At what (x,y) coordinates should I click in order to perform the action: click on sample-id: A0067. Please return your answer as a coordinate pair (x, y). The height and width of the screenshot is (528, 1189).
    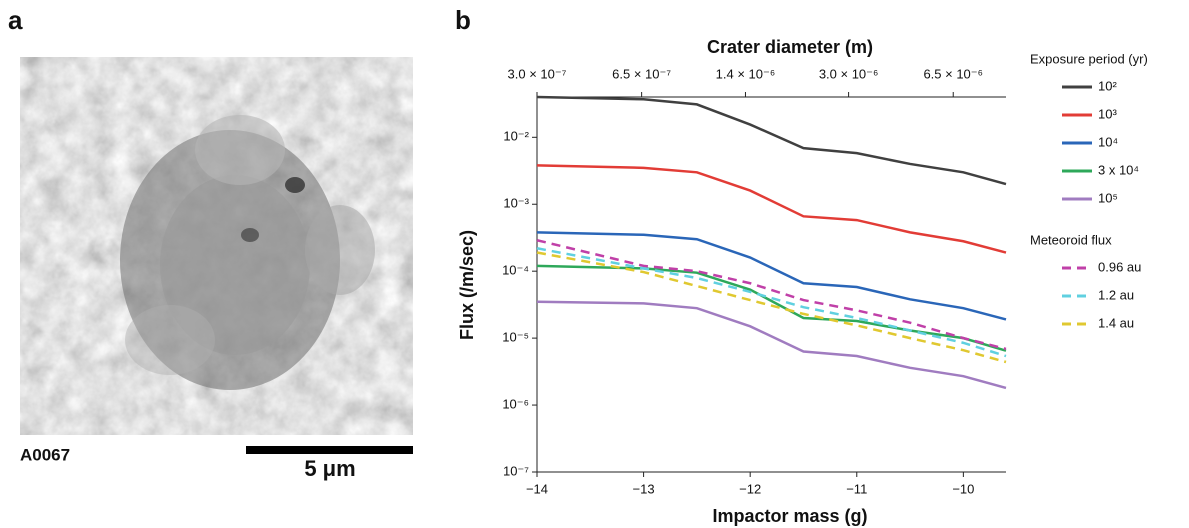
    Looking at the image, I should click on (45, 454).